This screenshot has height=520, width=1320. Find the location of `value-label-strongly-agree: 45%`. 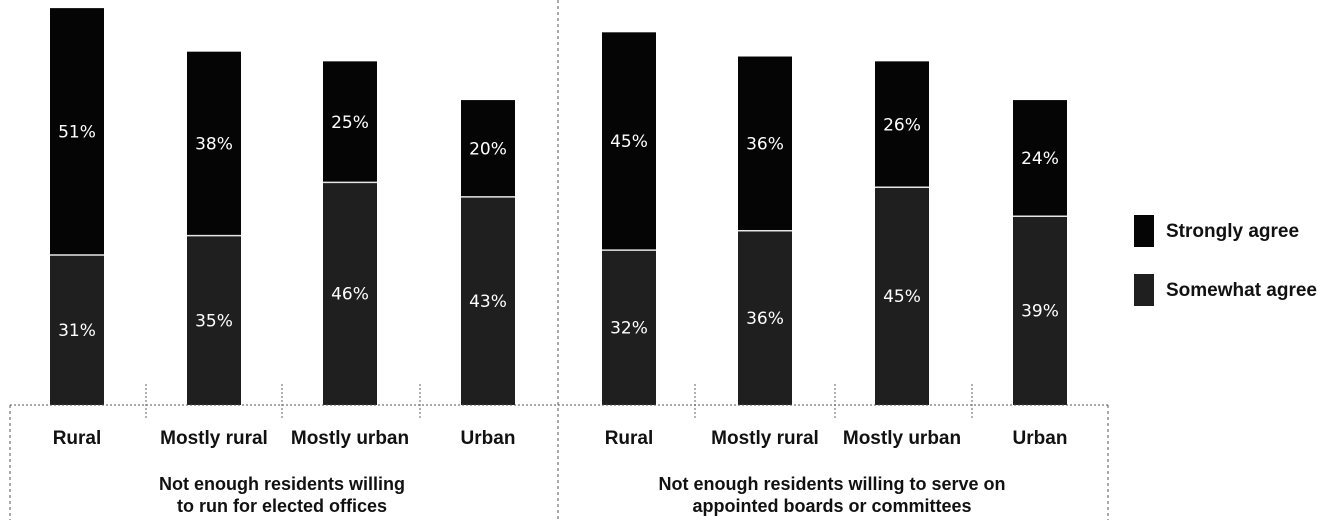

value-label-strongly-agree: 45% is located at coordinates (629, 142).